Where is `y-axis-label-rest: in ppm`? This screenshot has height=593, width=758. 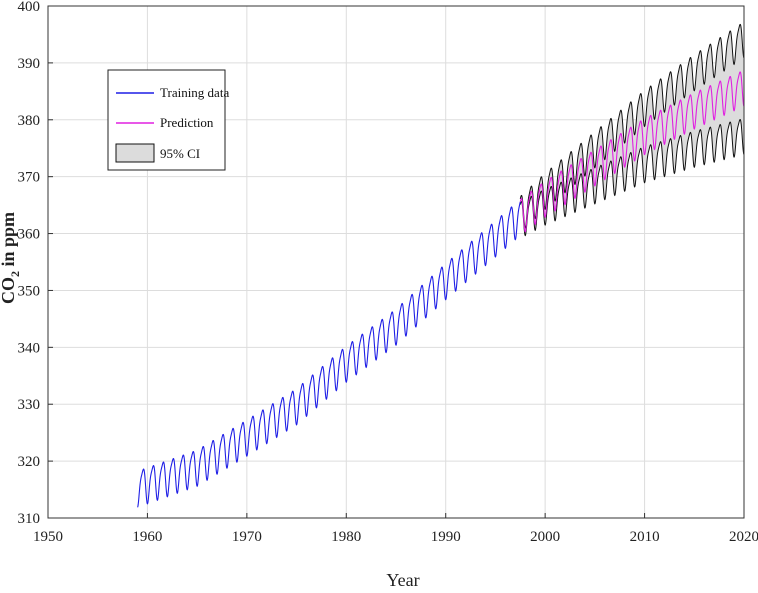
y-axis-label-rest: in ppm is located at coordinates (9, 241).